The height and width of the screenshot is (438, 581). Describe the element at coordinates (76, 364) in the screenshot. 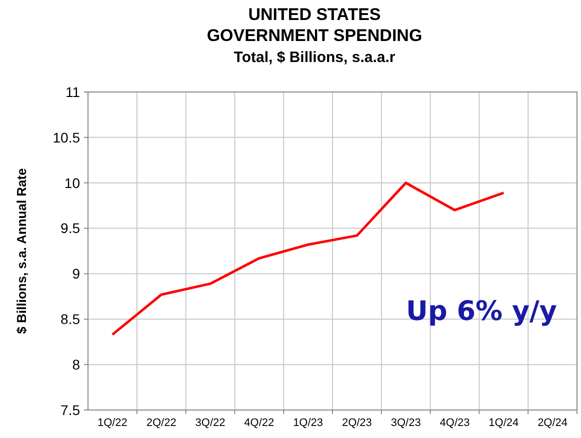

I see `y-tick-label: 8` at that location.